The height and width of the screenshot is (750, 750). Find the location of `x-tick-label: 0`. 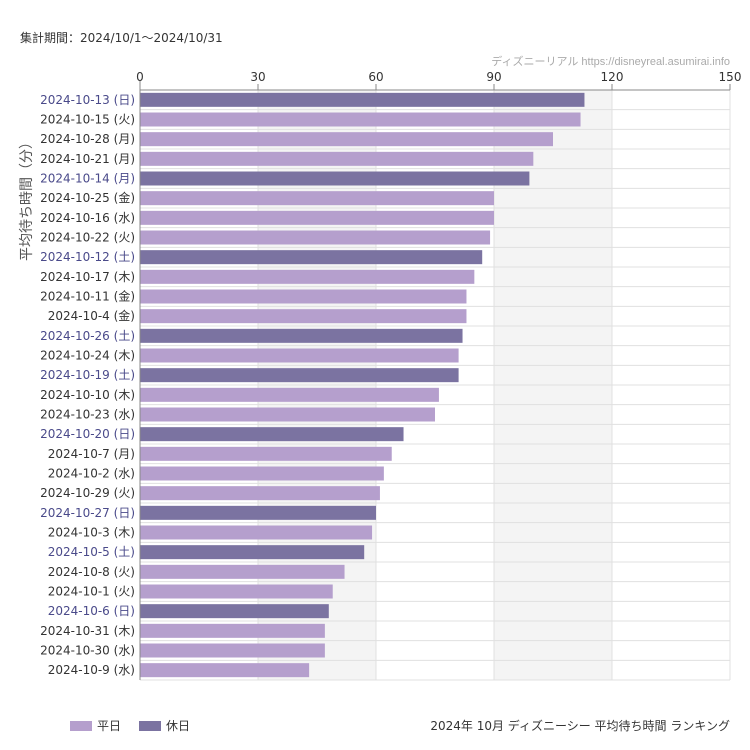

x-tick-label: 0 is located at coordinates (140, 77).